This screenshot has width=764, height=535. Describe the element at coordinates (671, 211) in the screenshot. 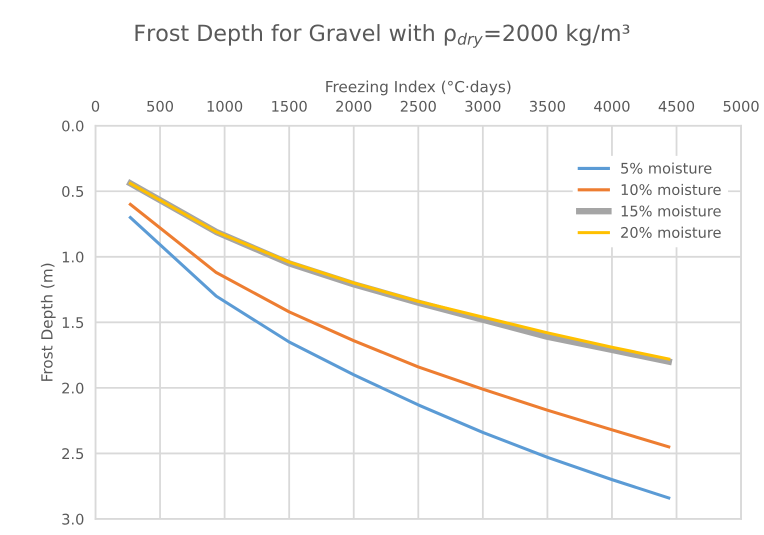

I see `legend-label: 15% moisture` at that location.